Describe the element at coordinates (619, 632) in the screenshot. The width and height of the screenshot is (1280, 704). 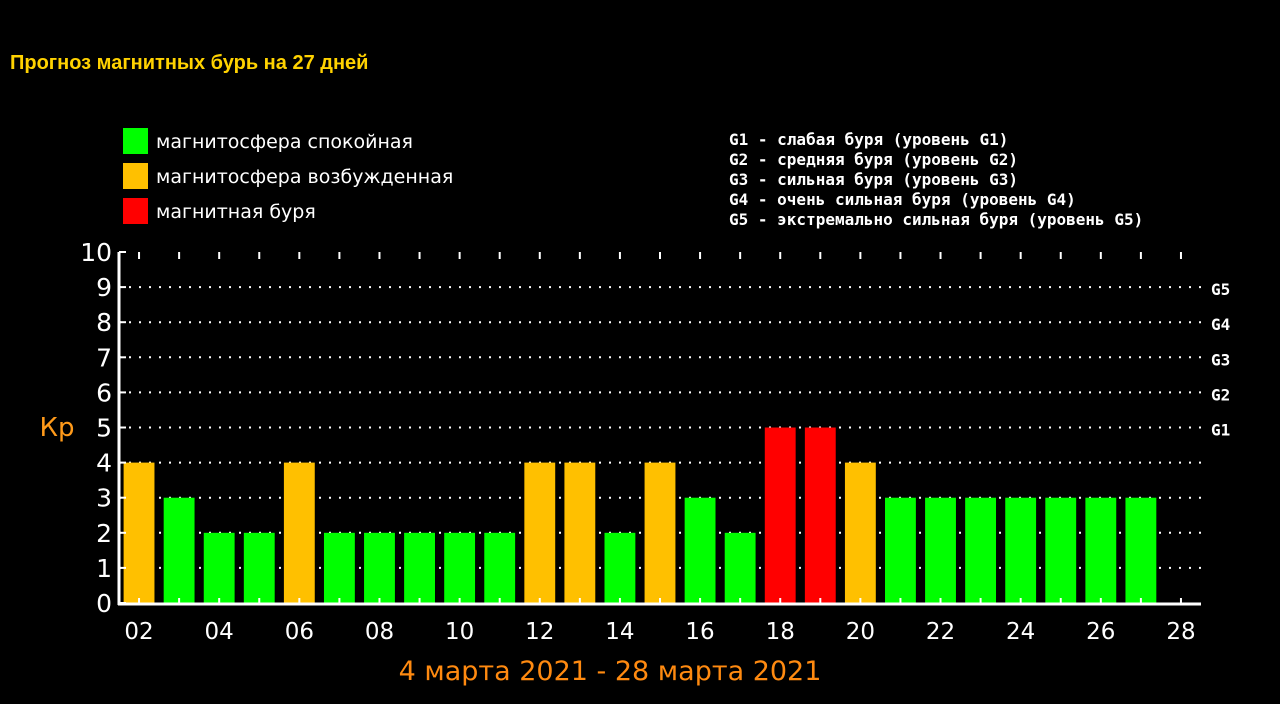
I see `x-tick-label-14: 14` at that location.